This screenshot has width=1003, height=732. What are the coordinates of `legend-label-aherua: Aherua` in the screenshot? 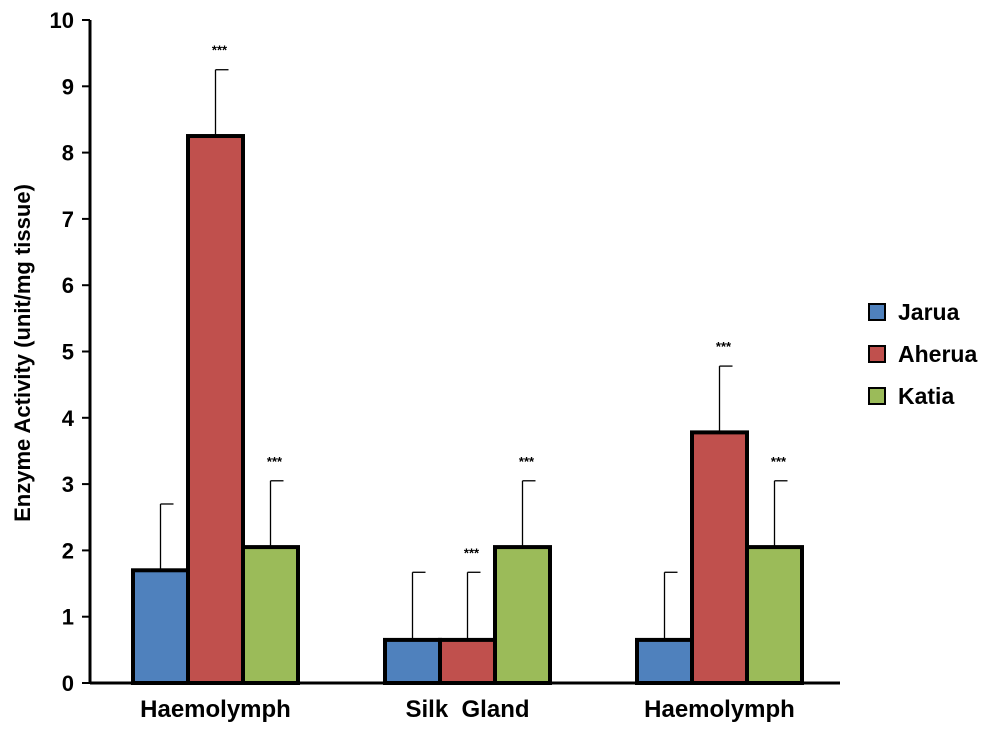 It's located at (937, 354).